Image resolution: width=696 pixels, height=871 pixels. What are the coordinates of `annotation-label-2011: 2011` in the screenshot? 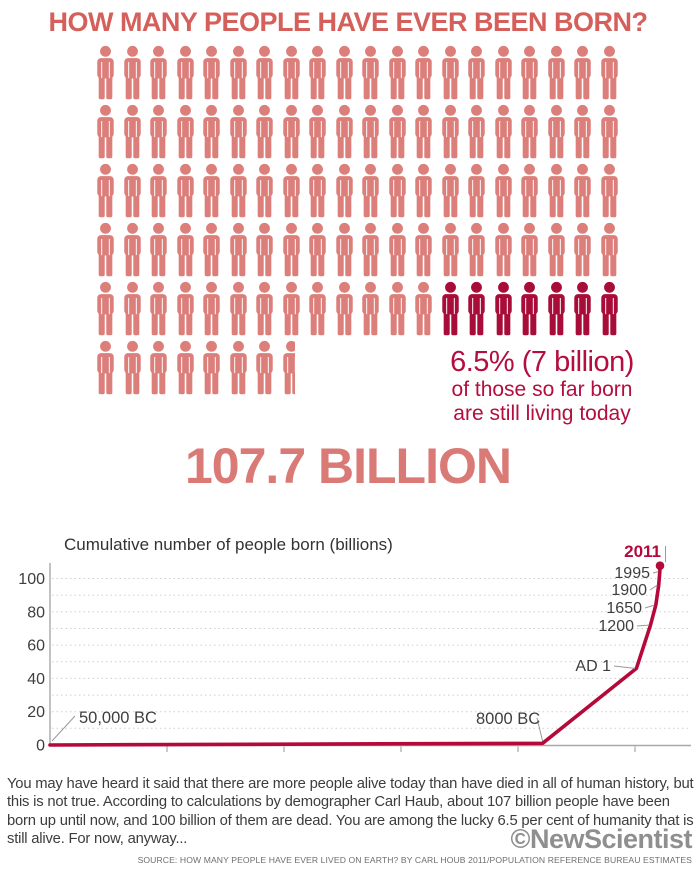 It's located at (642, 551).